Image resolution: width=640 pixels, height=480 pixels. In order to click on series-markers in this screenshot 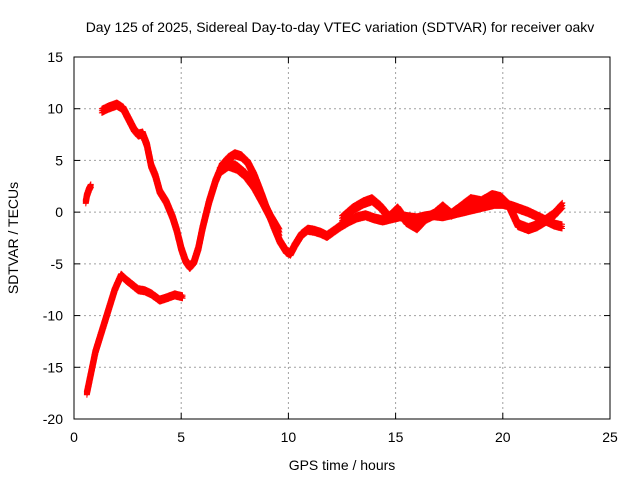, I will do `click(134, 334)`.